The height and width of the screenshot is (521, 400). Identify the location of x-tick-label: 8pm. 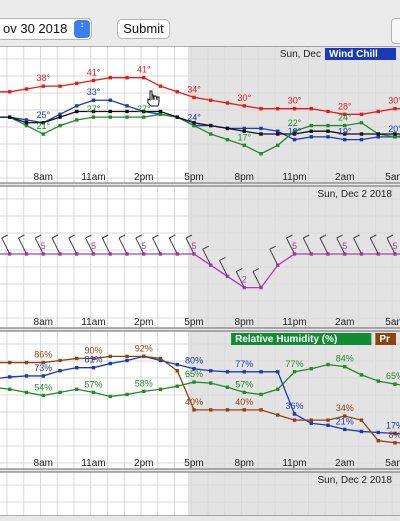
(244, 463).